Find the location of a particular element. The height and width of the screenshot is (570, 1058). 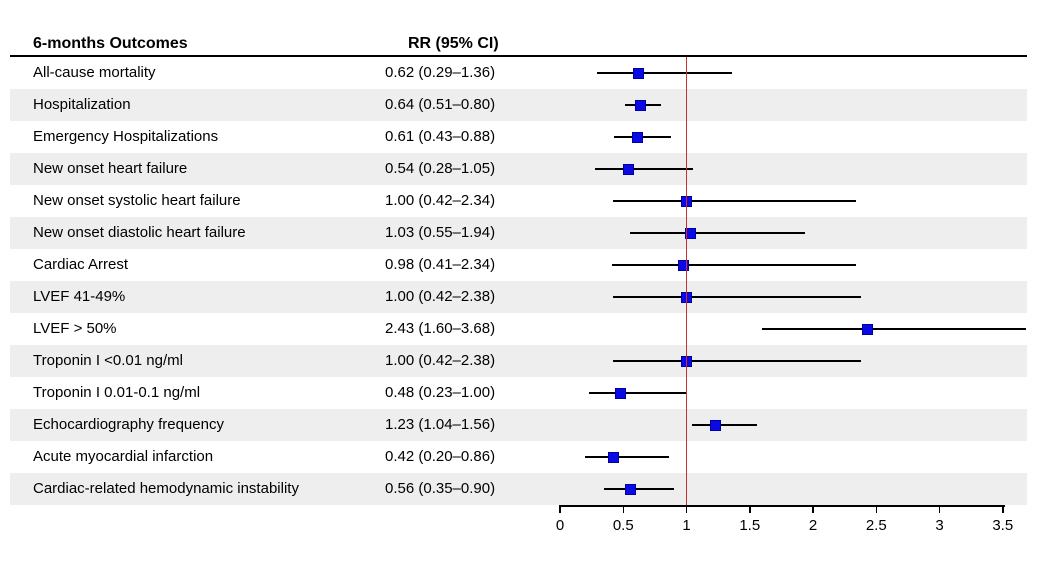

table-row: Troponin I <0.01 ng/ml 1.00 (0.42–2.38) is located at coordinates (518, 361).